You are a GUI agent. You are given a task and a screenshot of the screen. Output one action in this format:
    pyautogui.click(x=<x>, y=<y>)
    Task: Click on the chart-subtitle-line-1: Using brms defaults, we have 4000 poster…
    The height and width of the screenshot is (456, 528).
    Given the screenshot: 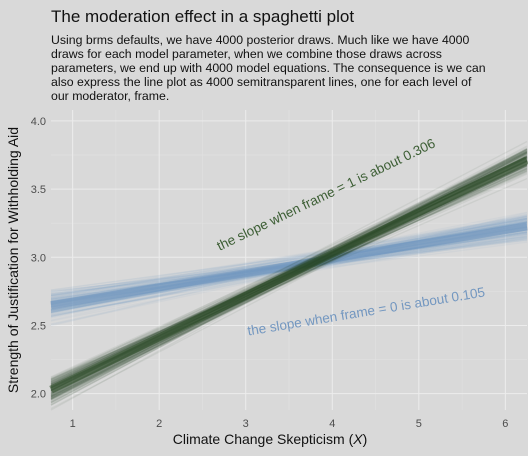 What is the action you would take?
    pyautogui.click(x=260, y=40)
    